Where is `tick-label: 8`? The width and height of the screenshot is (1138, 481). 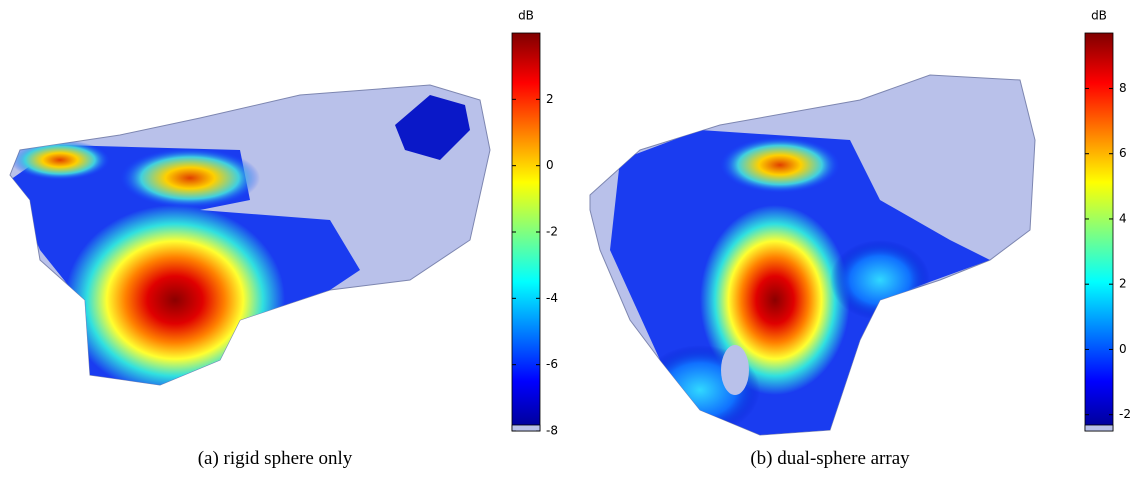 tick-label: 8 is located at coordinates (1123, 88).